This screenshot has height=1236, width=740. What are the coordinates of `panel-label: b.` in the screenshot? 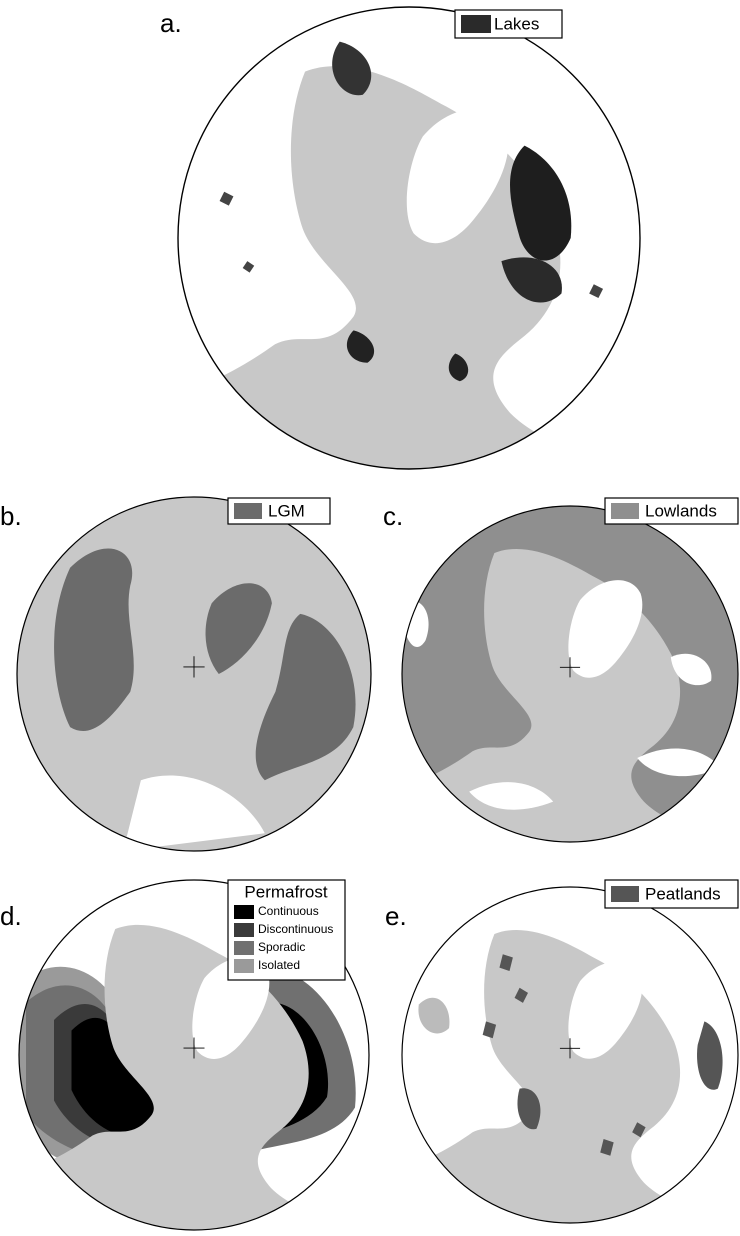 It's located at (11, 516).